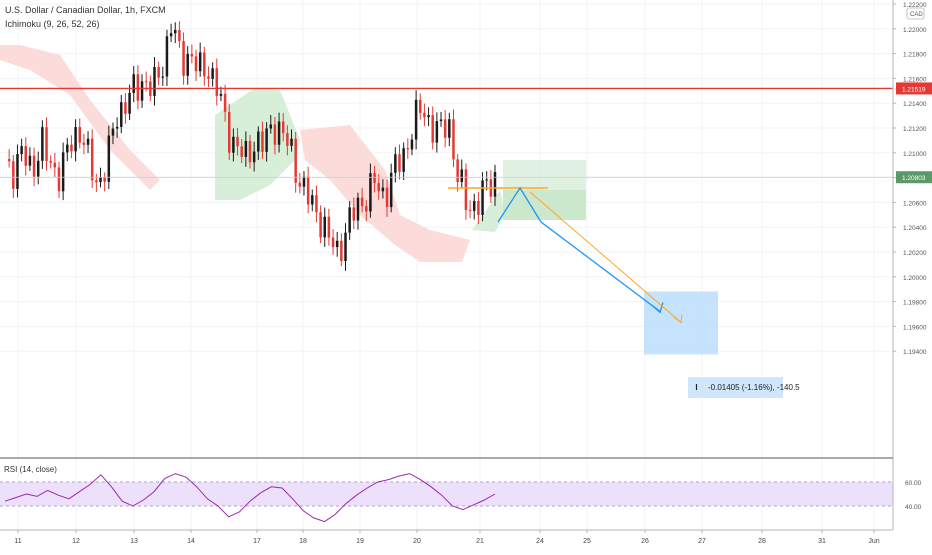 The image size is (932, 555). I want to click on time-tick-label: 19, so click(360, 541).